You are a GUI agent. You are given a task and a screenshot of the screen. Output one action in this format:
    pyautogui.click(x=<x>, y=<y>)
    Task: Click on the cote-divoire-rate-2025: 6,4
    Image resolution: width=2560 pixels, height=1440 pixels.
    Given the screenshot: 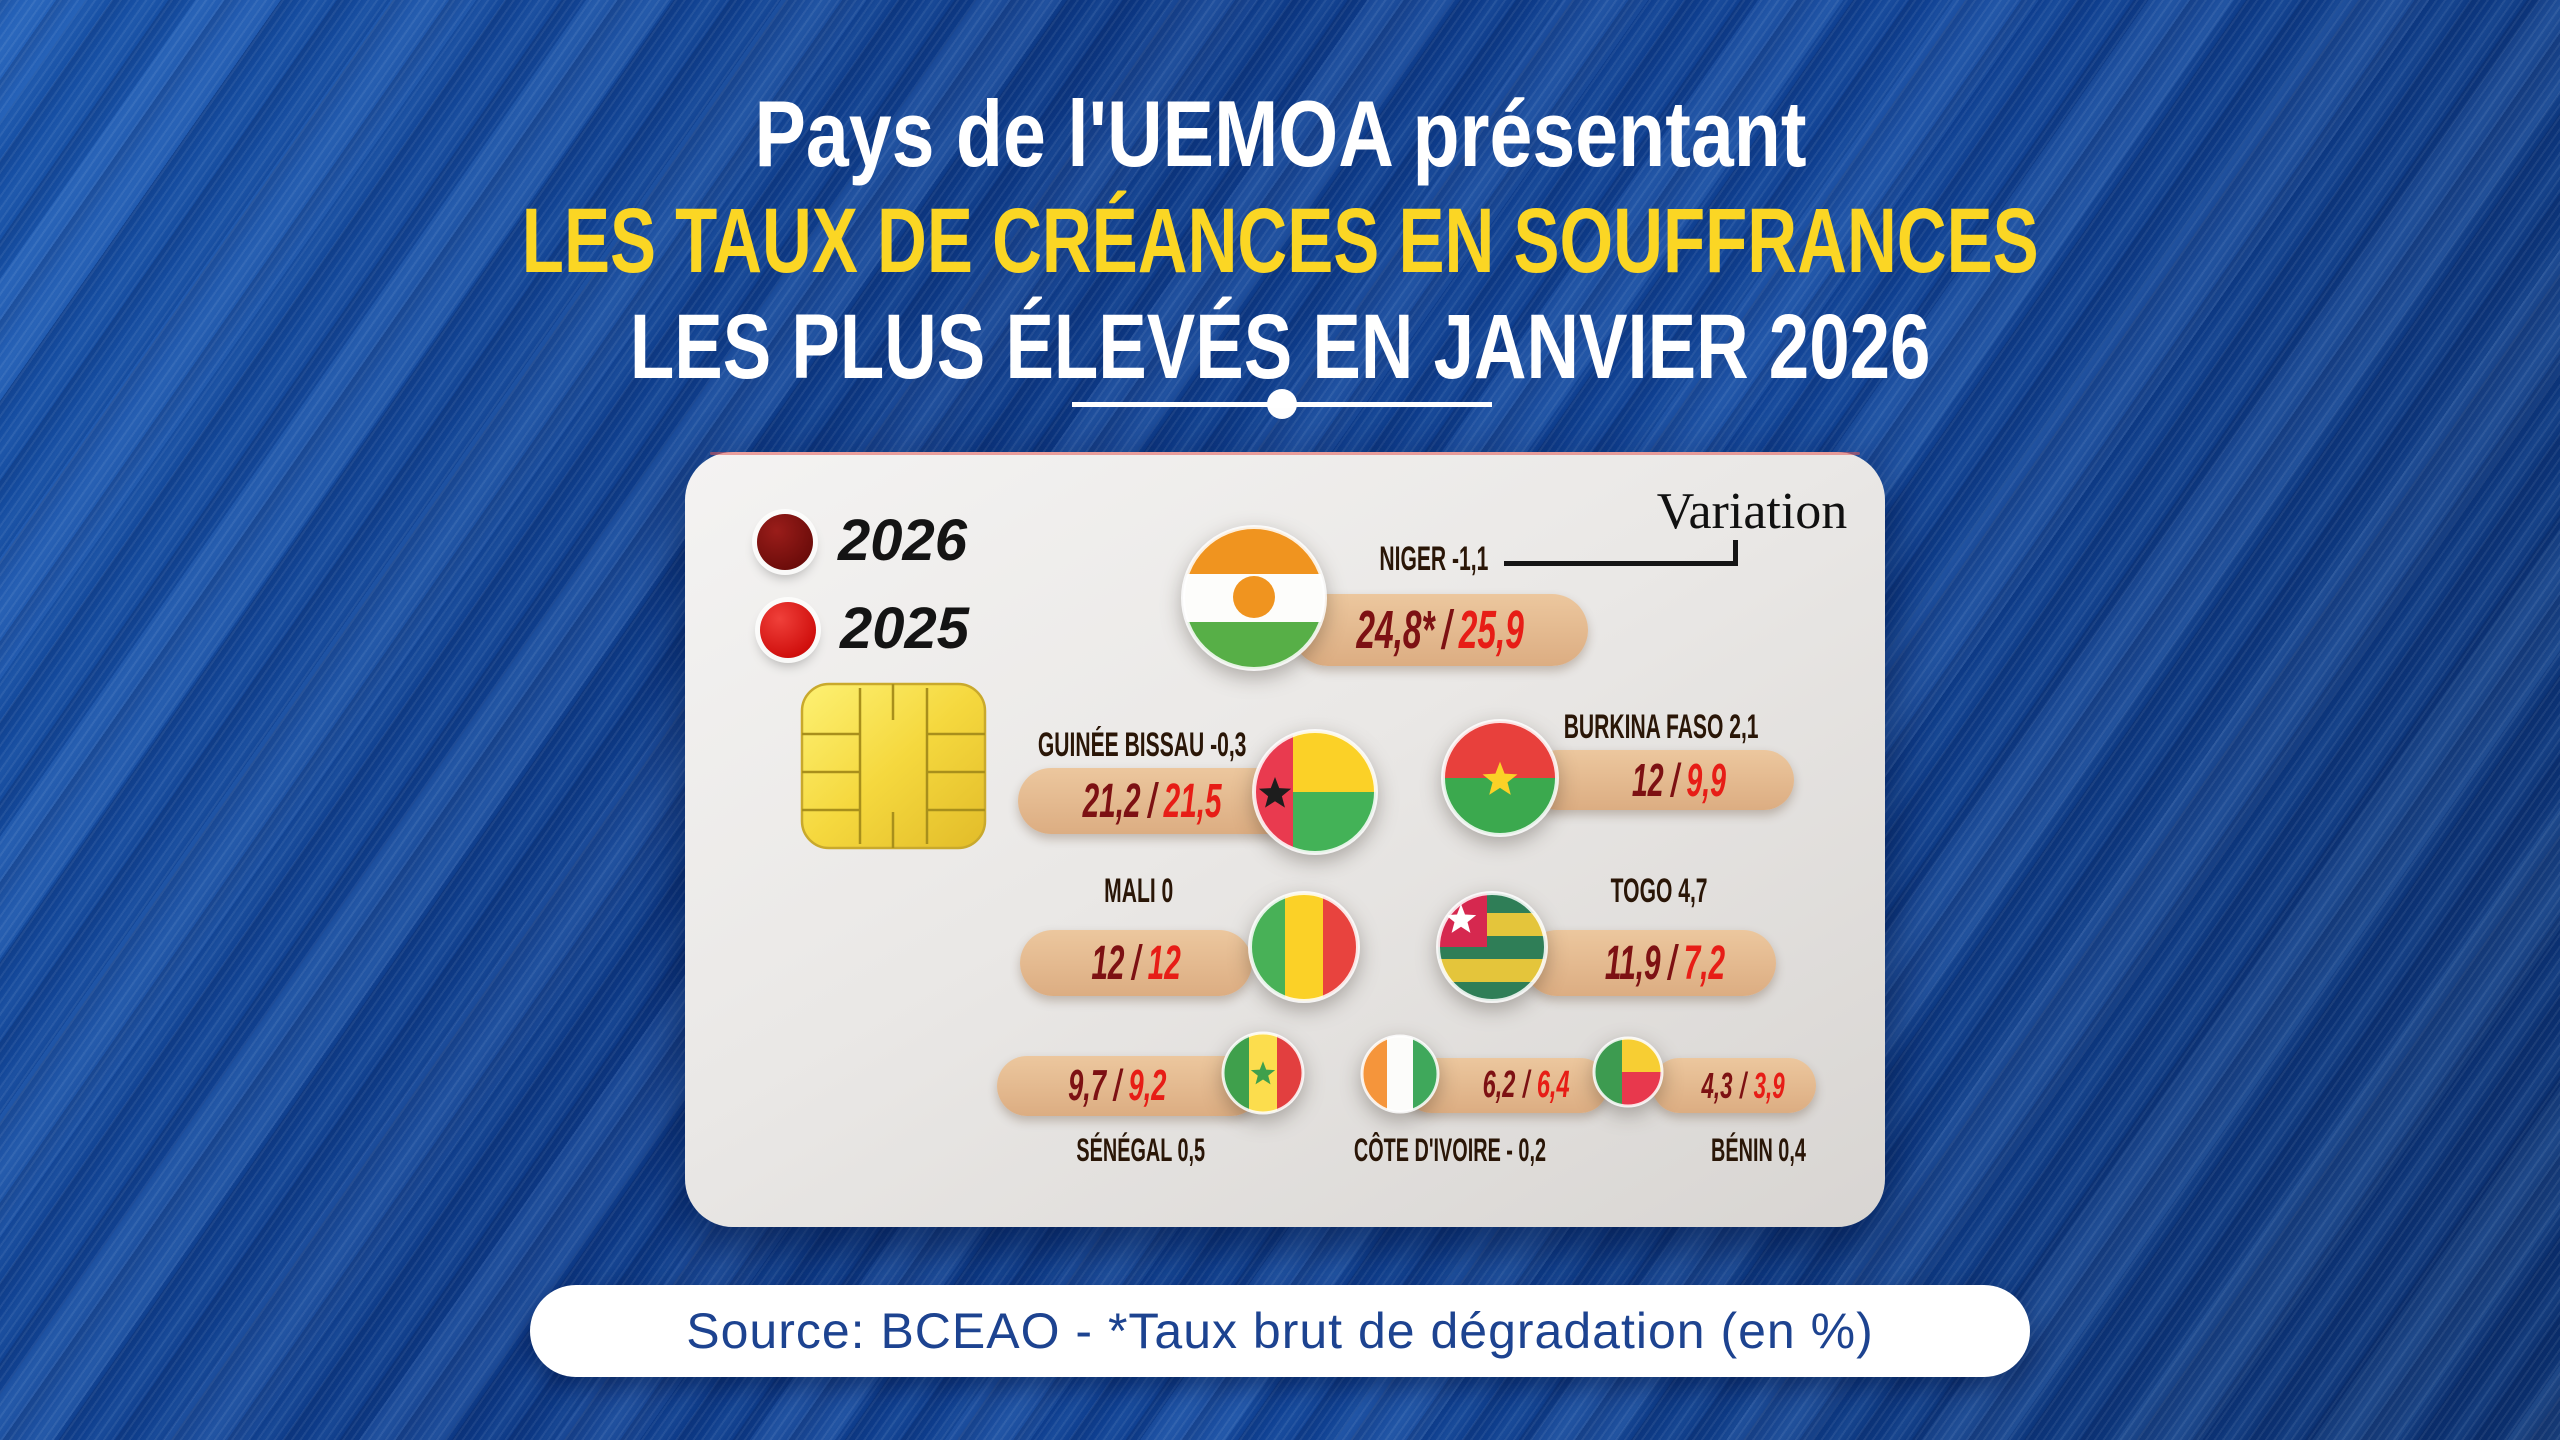 What is the action you would take?
    pyautogui.click(x=1553, y=1085)
    